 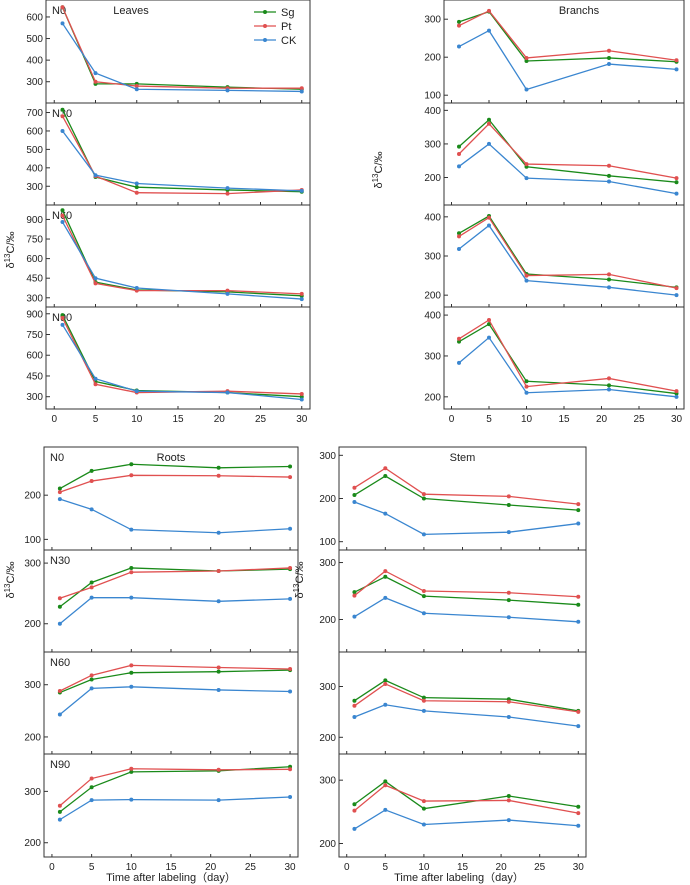 I want to click on stem-panel-2: 200 300, so click(x=453, y=601).